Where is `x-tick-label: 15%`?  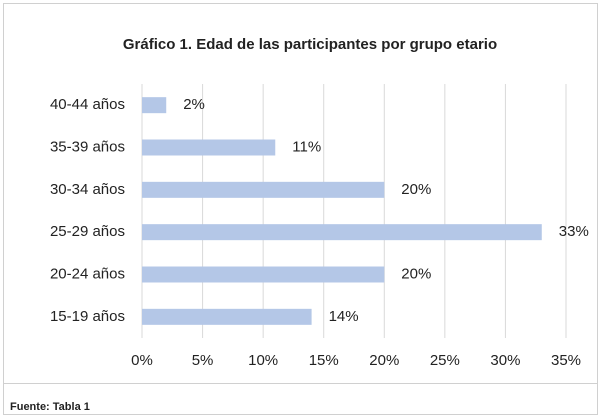
x-tick-label: 15% is located at coordinates (324, 360).